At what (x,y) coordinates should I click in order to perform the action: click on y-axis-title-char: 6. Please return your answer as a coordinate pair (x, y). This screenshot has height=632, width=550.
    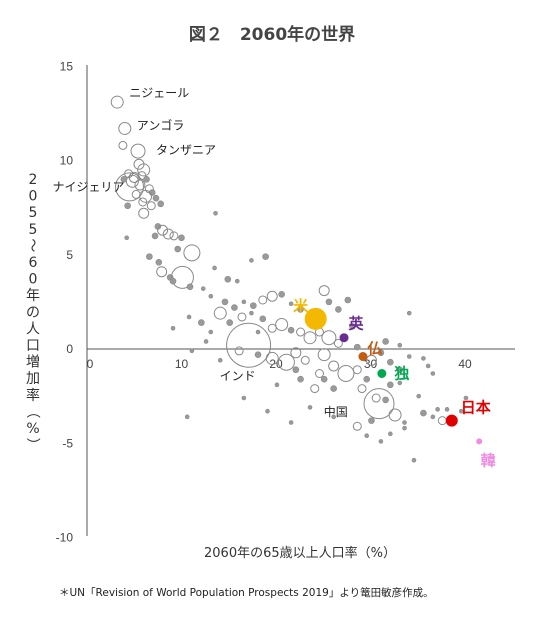
    Looking at the image, I should click on (33, 263).